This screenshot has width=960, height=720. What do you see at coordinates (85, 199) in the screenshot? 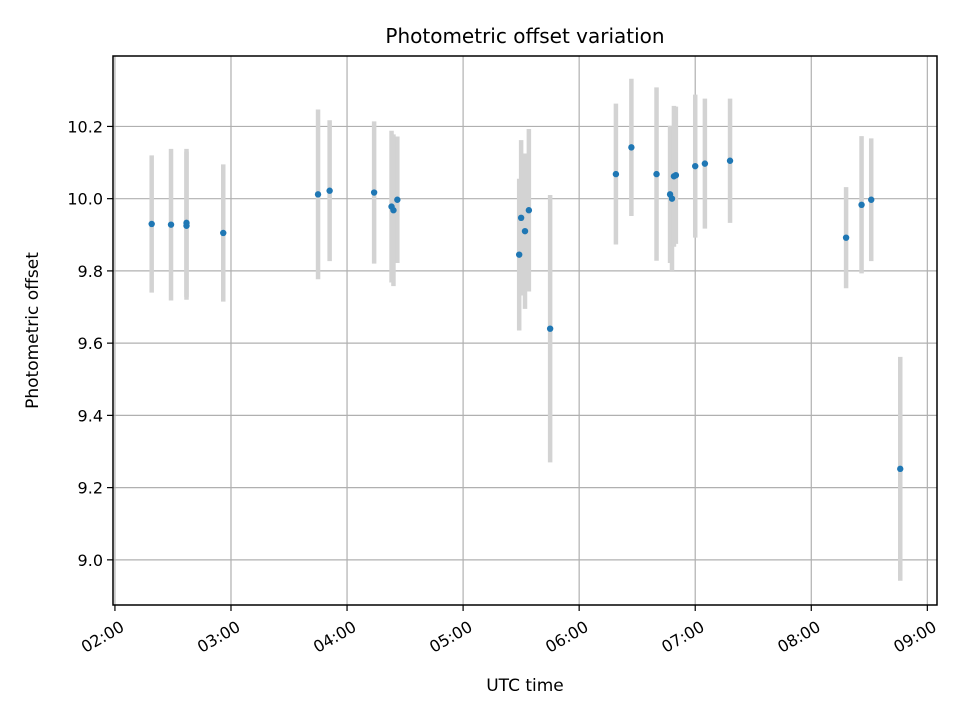
I see `y-tick-label: 10.0` at bounding box center [85, 199].